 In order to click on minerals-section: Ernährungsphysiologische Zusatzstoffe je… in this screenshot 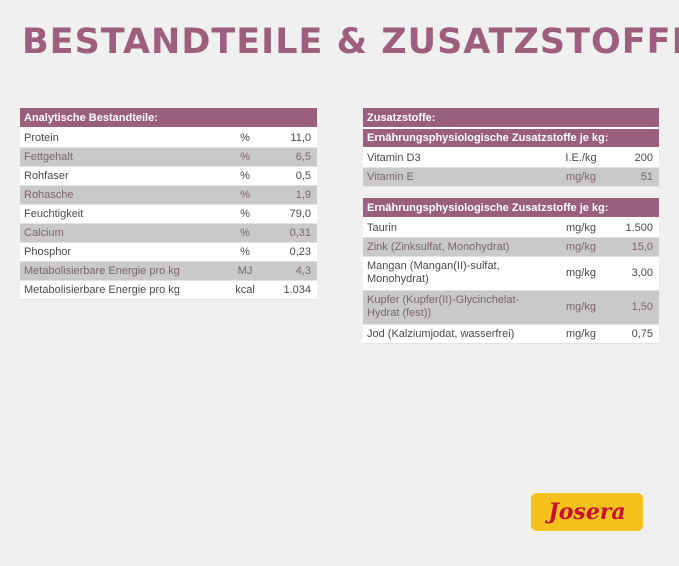, I will do `click(511, 271)`.